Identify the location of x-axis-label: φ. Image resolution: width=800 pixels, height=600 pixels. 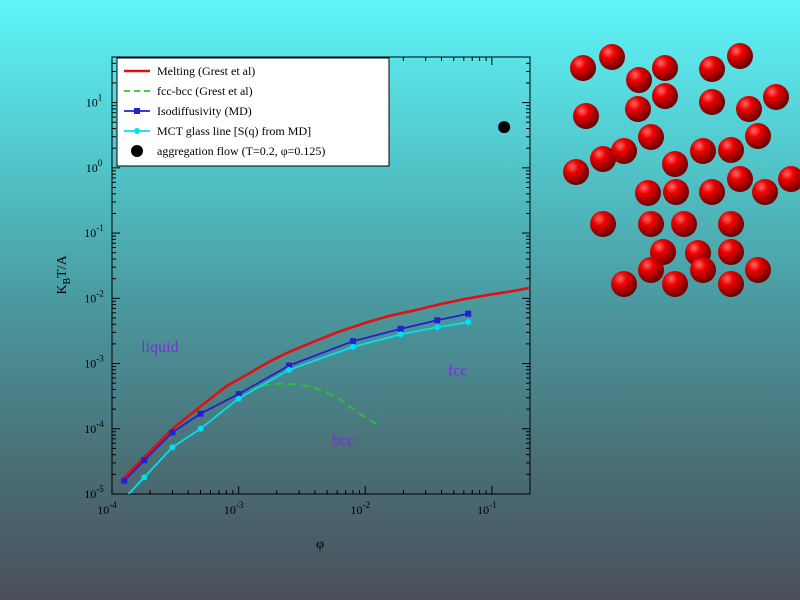
(320, 544).